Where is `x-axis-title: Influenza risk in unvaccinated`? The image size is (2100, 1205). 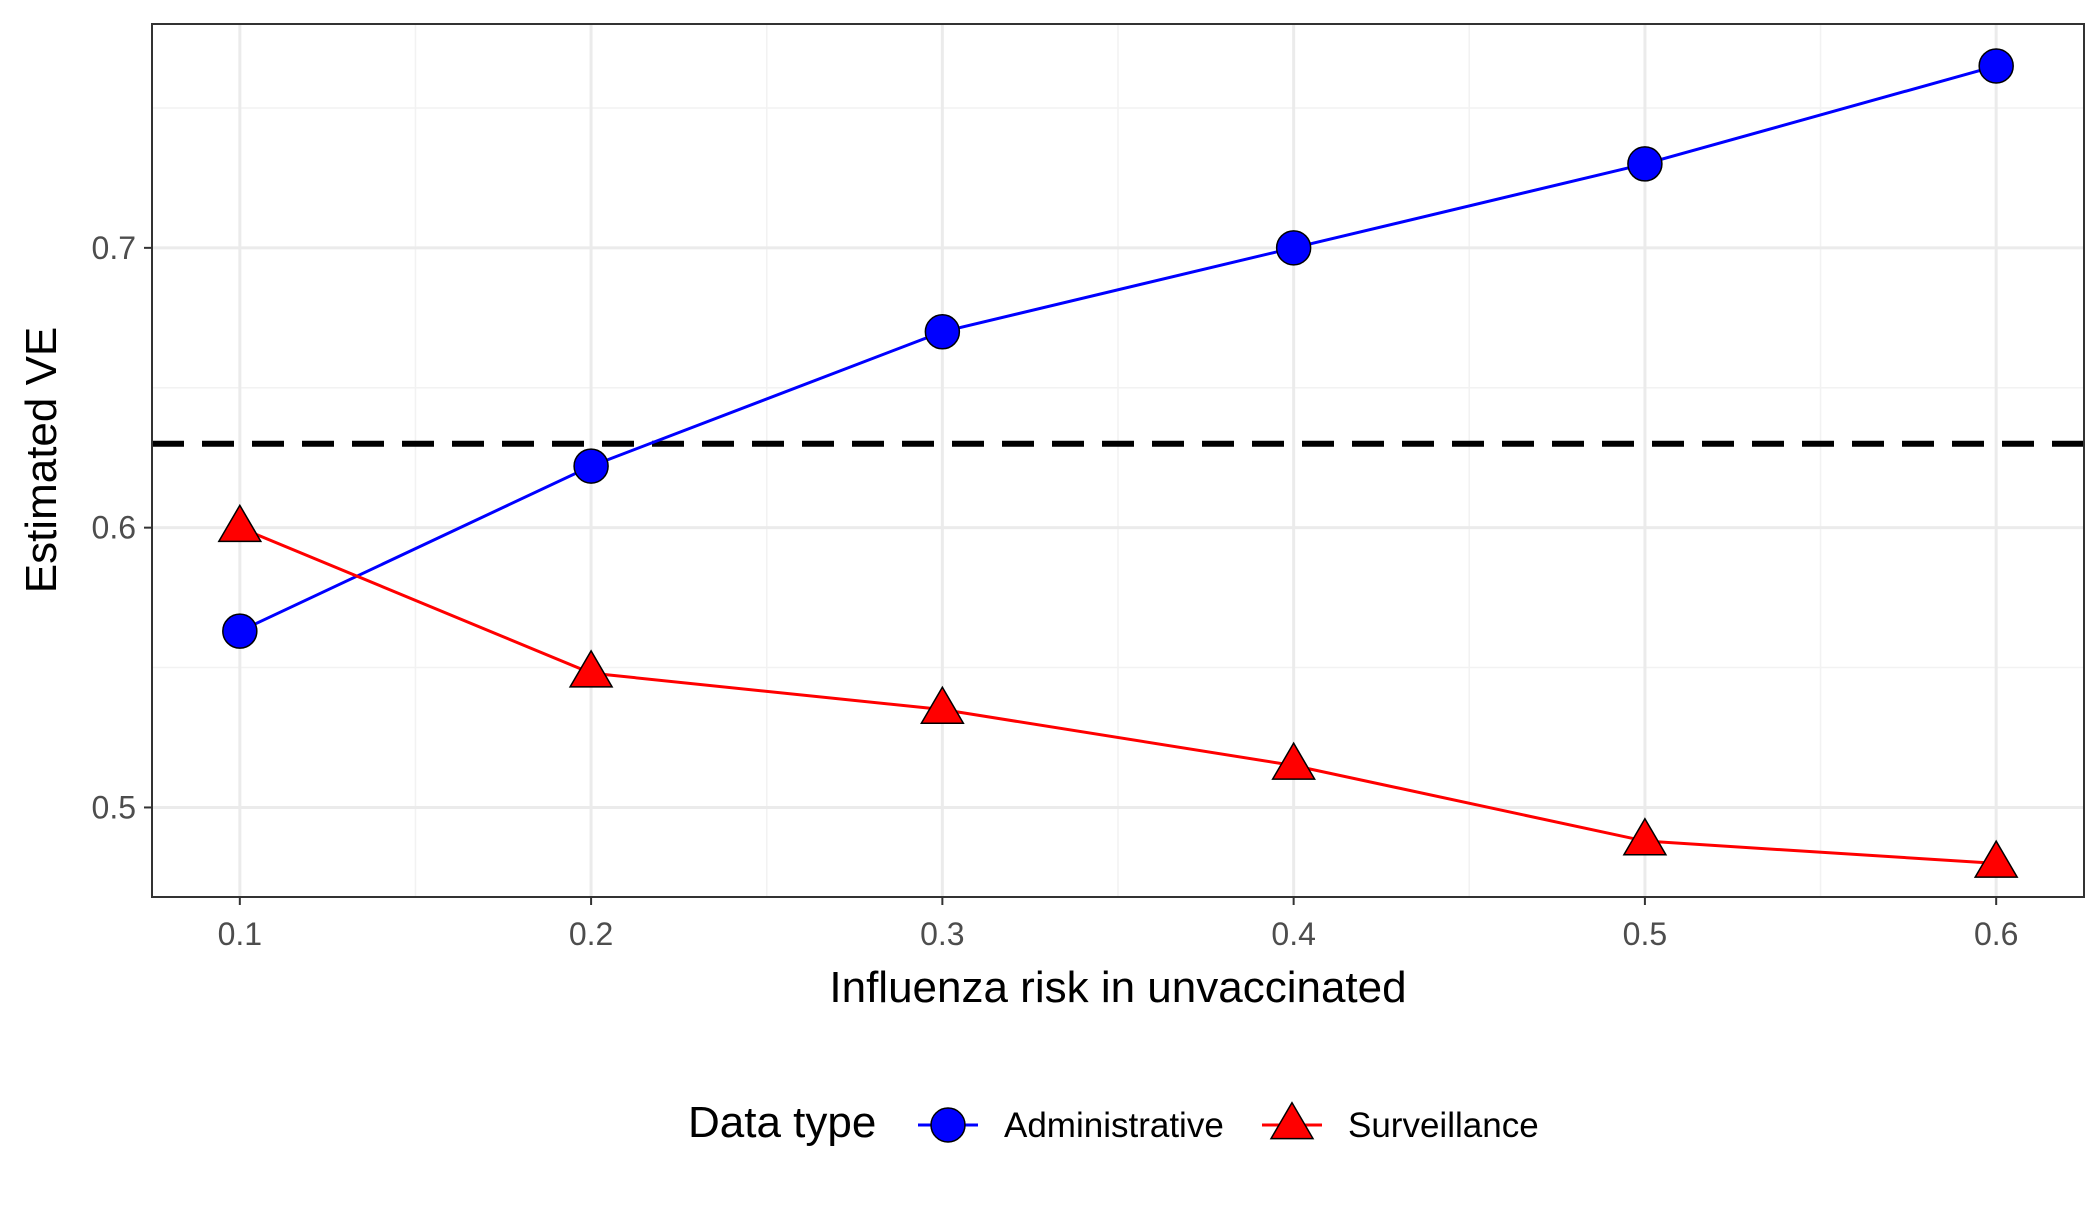 x-axis-title: Influenza risk in unvaccinated is located at coordinates (1117, 987).